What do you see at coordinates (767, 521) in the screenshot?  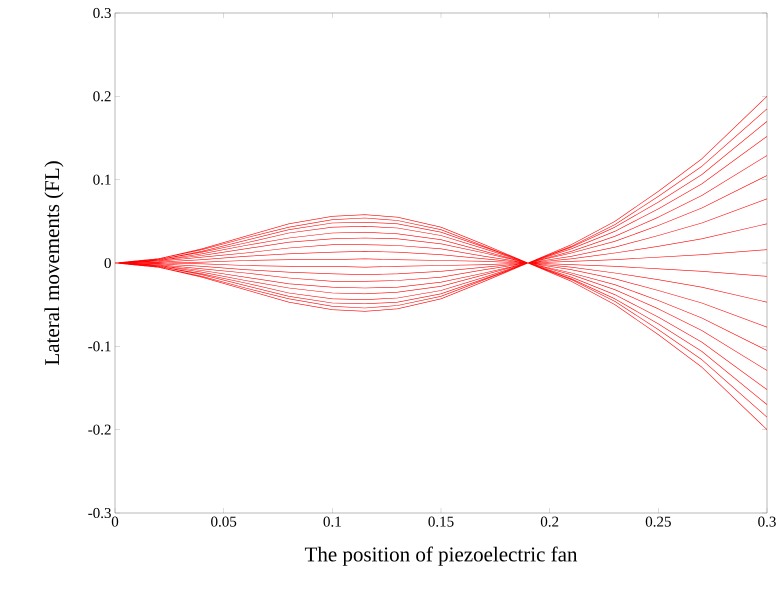 I see `x-tick-label: 0.3` at bounding box center [767, 521].